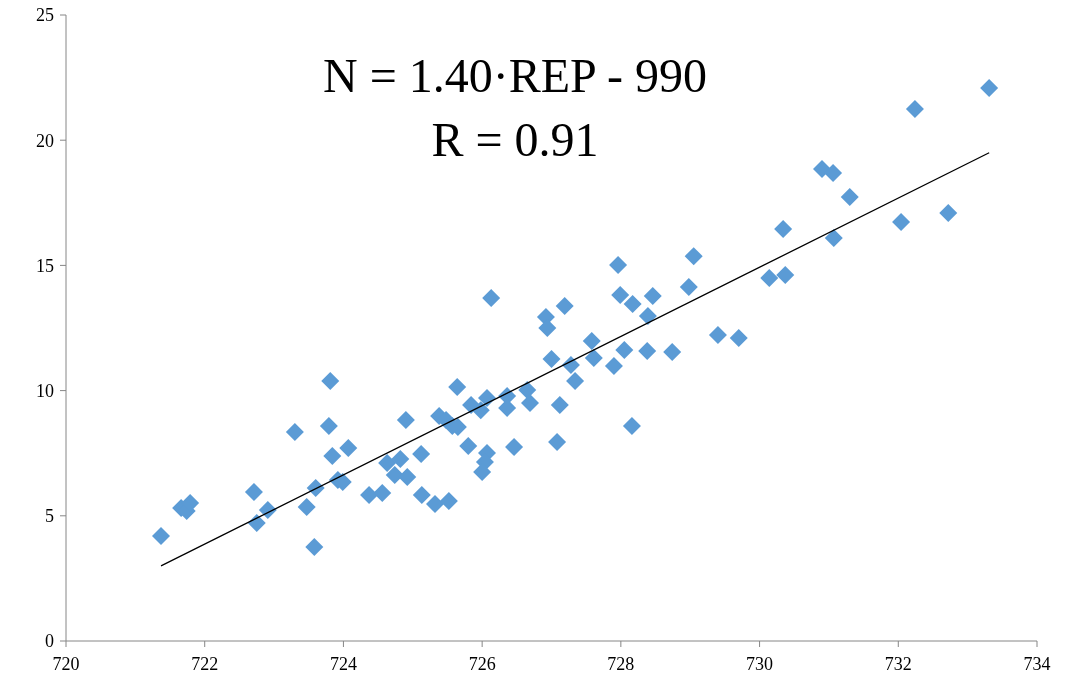  I want to click on x-tick-label: 726, so click(482, 664).